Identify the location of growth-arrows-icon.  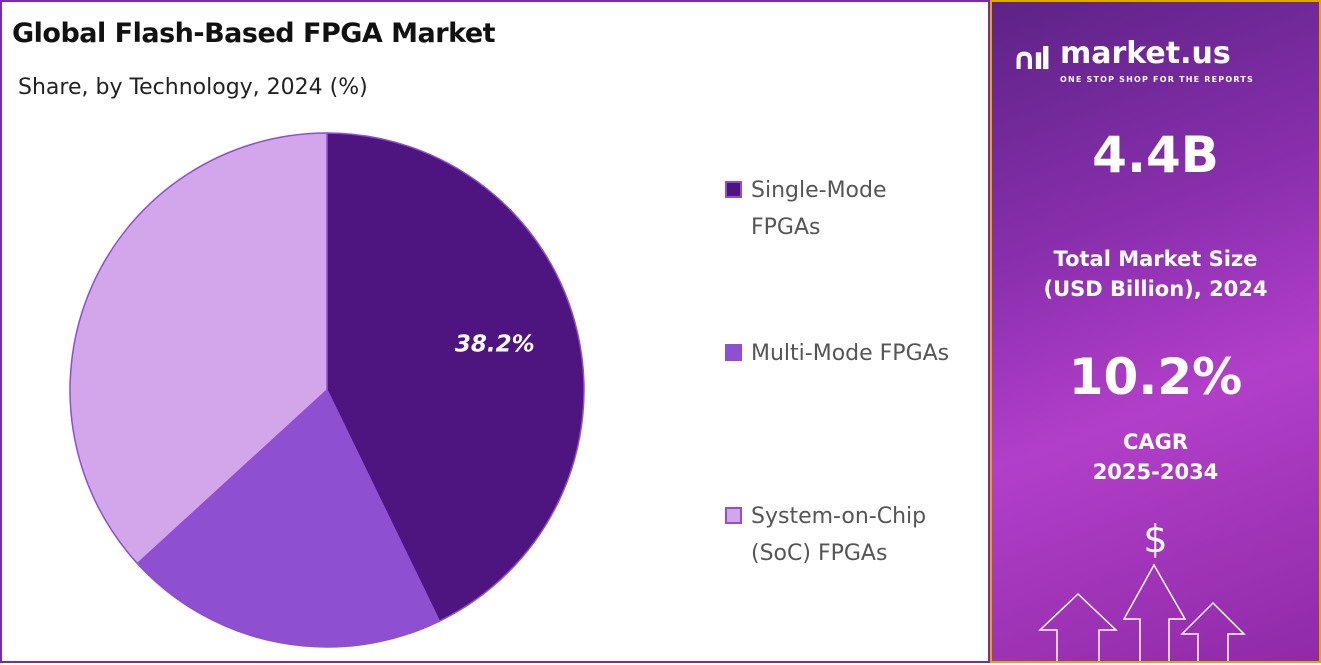
(1142, 612).